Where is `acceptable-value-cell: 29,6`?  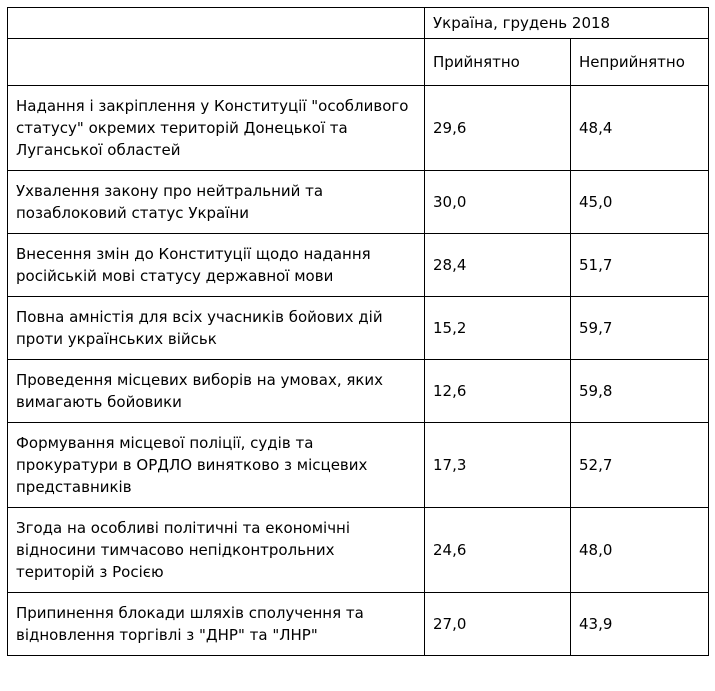
acceptable-value-cell: 29,6 is located at coordinates (497, 128).